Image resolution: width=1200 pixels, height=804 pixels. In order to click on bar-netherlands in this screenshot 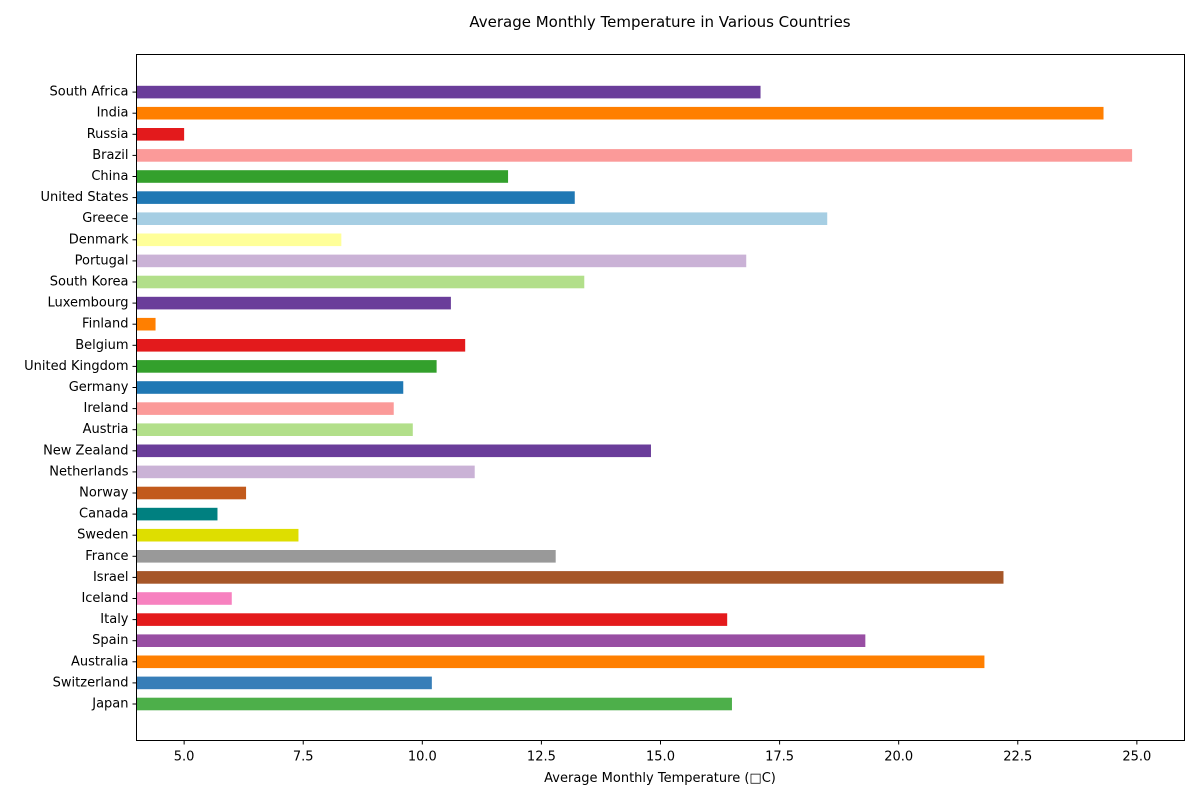, I will do `click(305, 472)`.